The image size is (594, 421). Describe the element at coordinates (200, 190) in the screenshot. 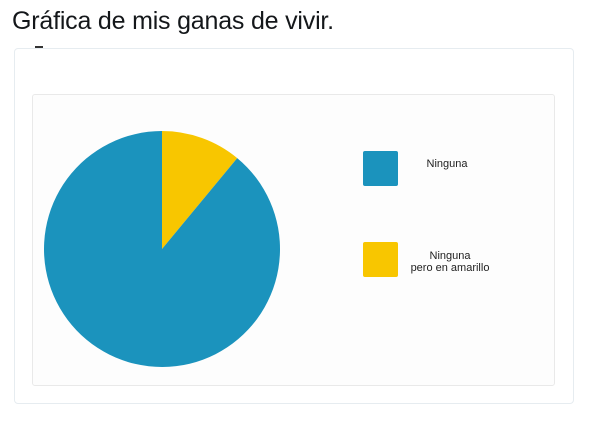

I see `pie-slice-ninguna-amarillo` at that location.